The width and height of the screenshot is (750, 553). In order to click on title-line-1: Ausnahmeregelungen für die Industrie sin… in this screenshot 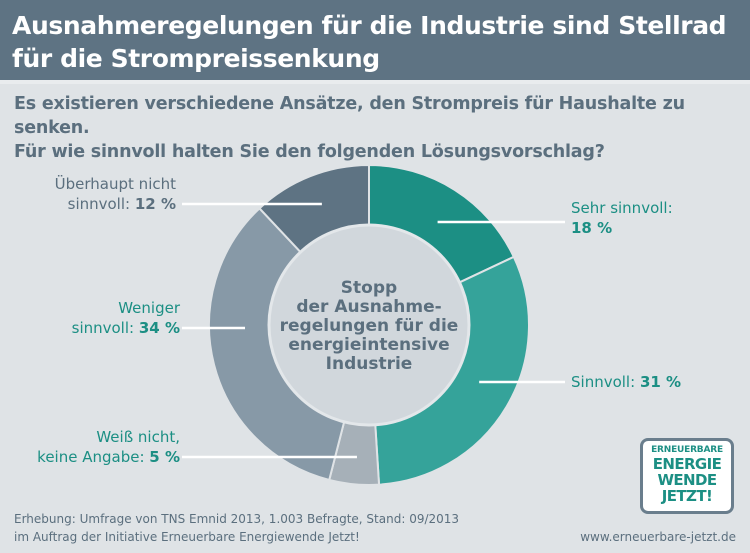, I will do `click(369, 25)`.